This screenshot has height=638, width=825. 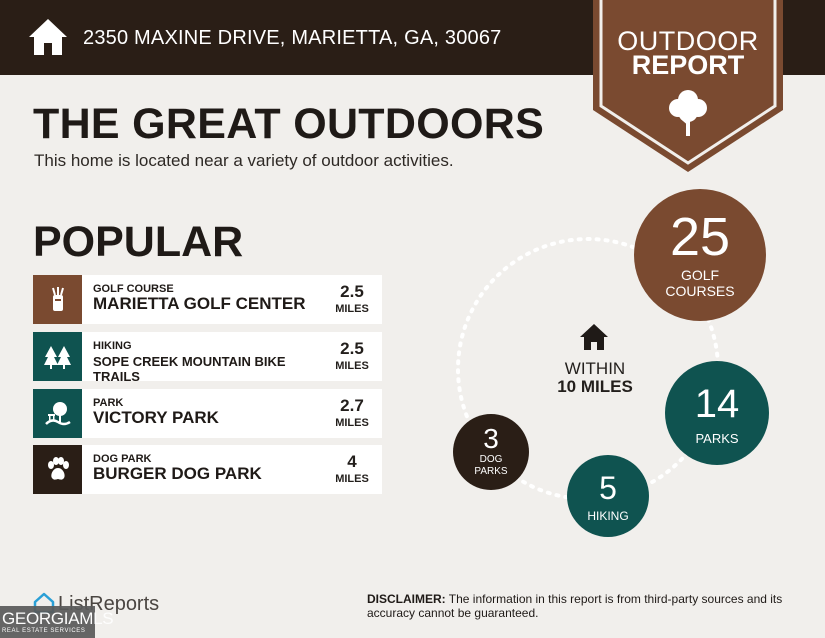 I want to click on hiking-count-circle: 5 HIKING, so click(x=608, y=496).